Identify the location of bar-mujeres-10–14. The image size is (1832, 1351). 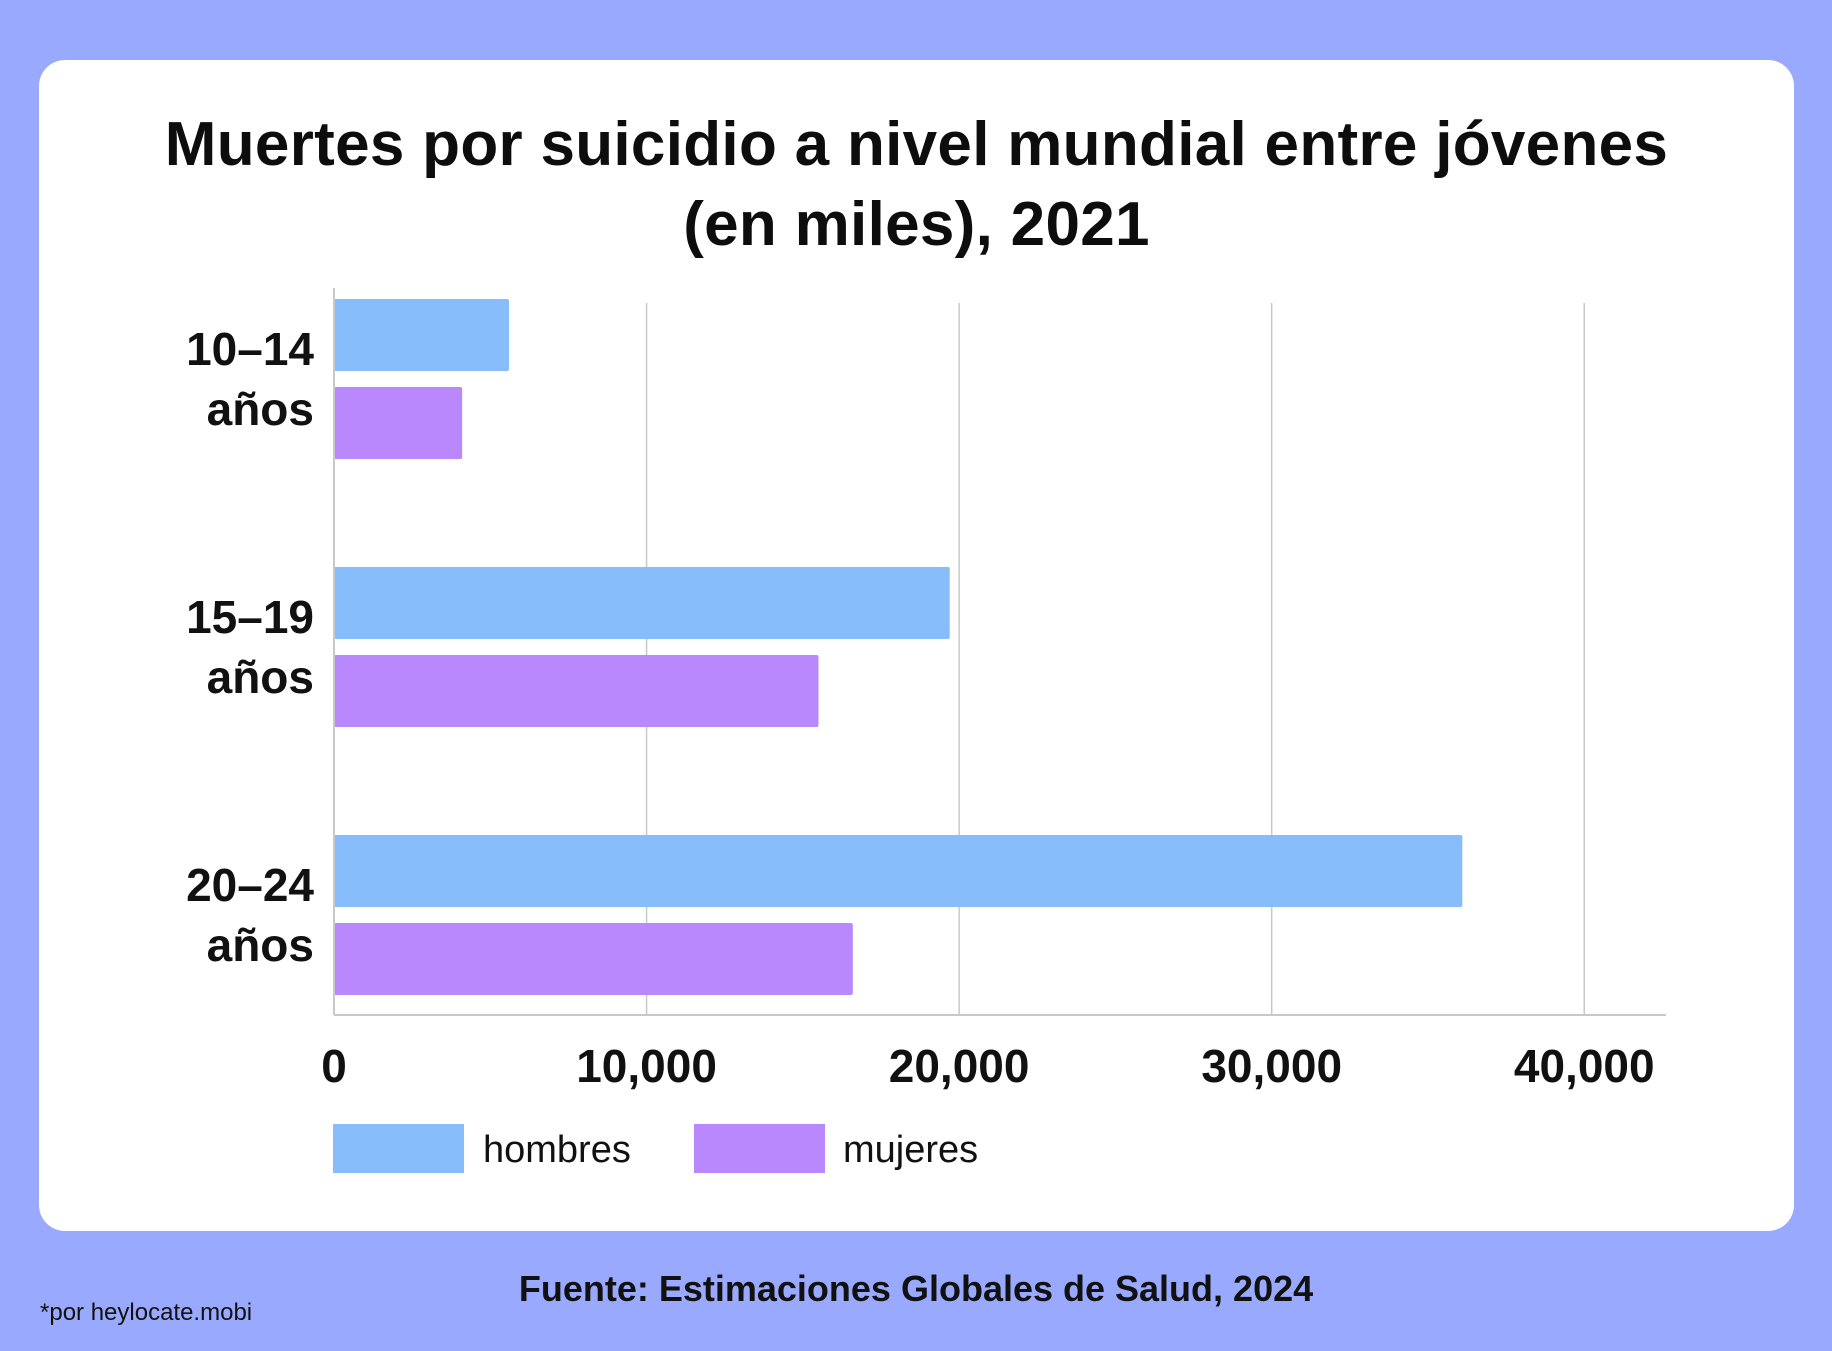
(398, 423).